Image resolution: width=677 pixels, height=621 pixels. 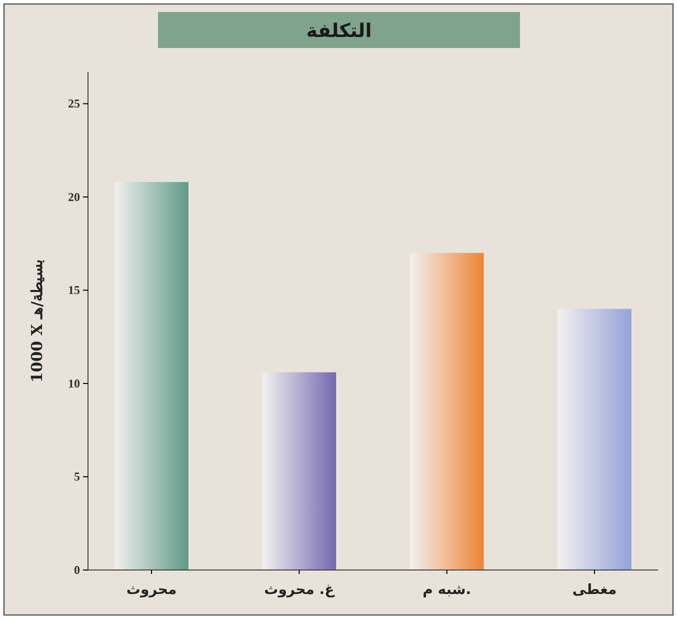 I want to click on chart-title: التكلفة, so click(x=339, y=31).